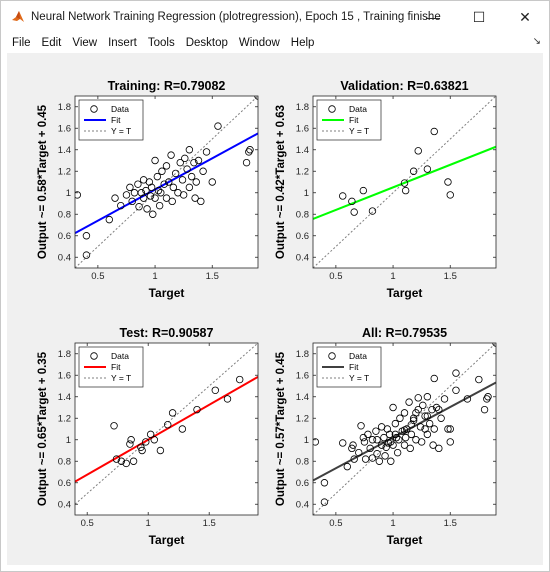 The width and height of the screenshot is (550, 572). What do you see at coordinates (18, 16) in the screenshot?
I see `matlab-icon` at bounding box center [18, 16].